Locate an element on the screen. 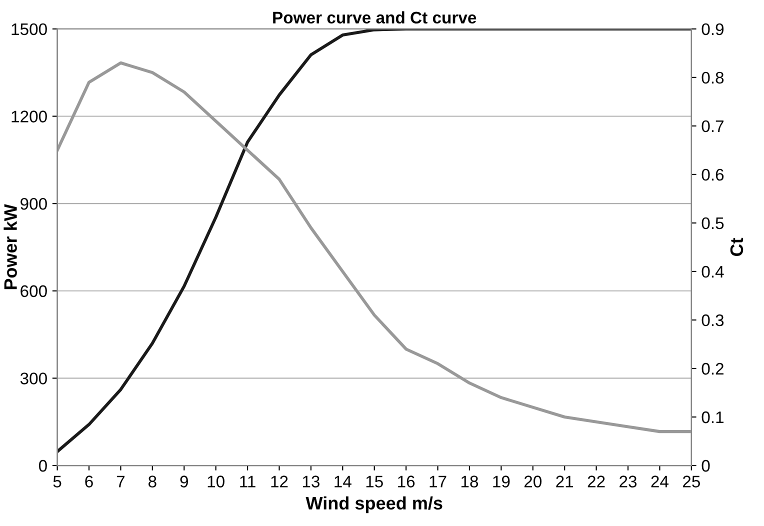 The width and height of the screenshot is (764, 526). y2-tick-label: 0.1 is located at coordinates (713, 417).